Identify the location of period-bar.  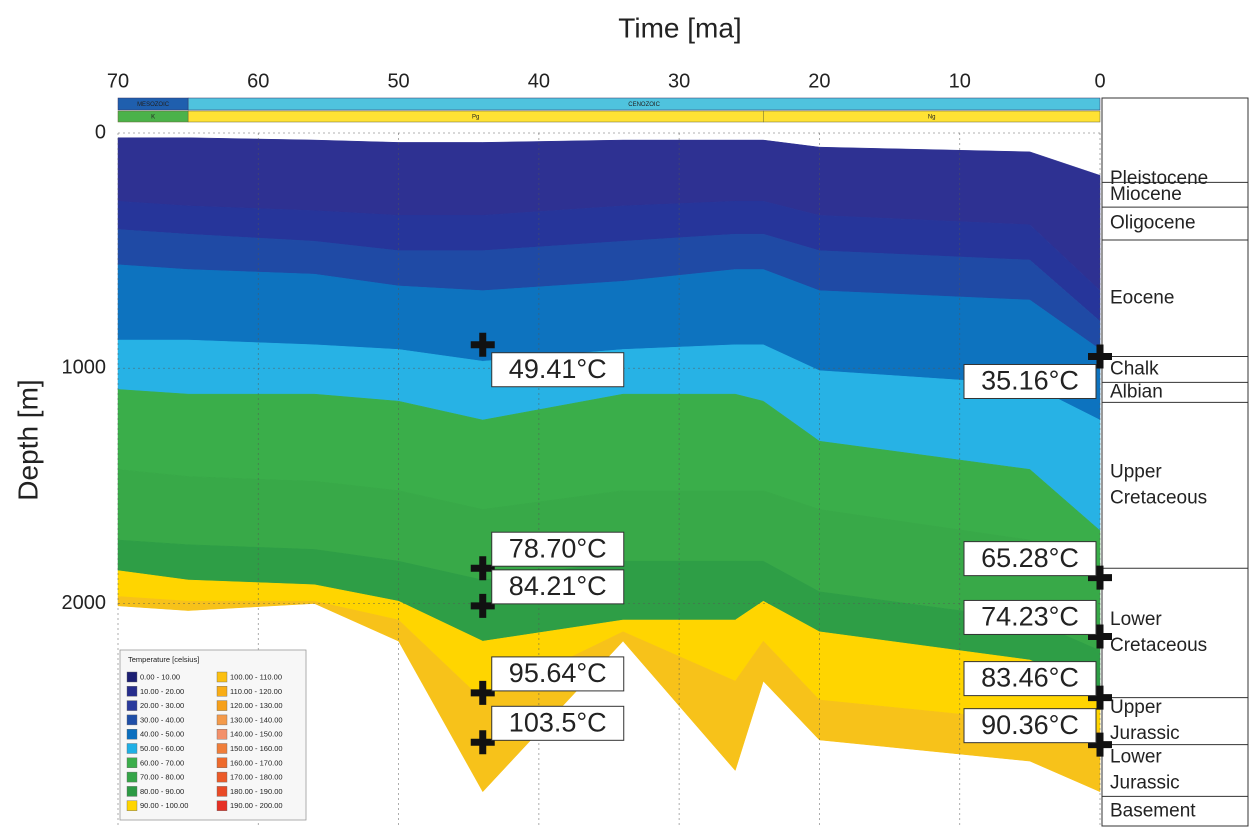
(932, 116).